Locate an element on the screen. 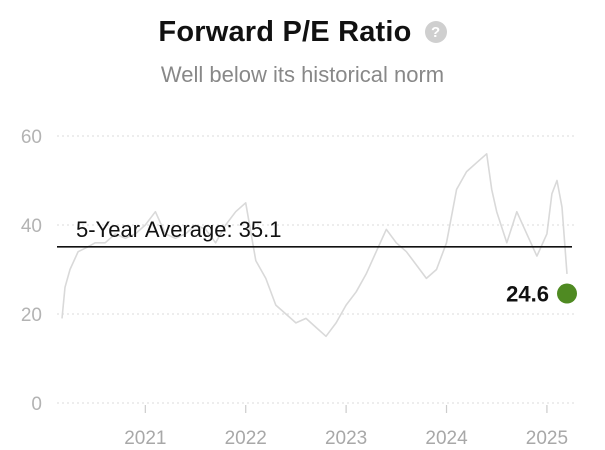  page-title: Forward P/E Ratio is located at coordinates (285, 31).